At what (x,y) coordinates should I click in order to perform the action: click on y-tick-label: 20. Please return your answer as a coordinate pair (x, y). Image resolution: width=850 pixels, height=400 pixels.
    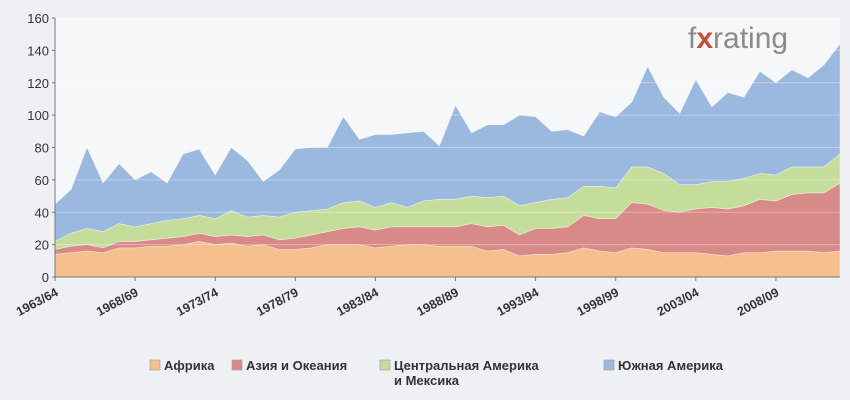
    Looking at the image, I should click on (42, 245).